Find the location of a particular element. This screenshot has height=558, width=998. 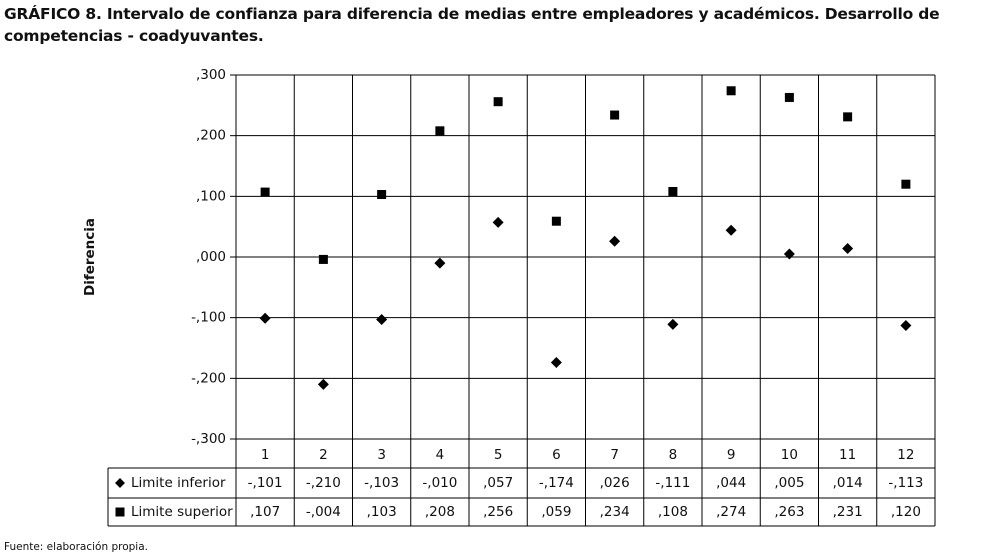

table-value: -,004 is located at coordinates (323, 512).